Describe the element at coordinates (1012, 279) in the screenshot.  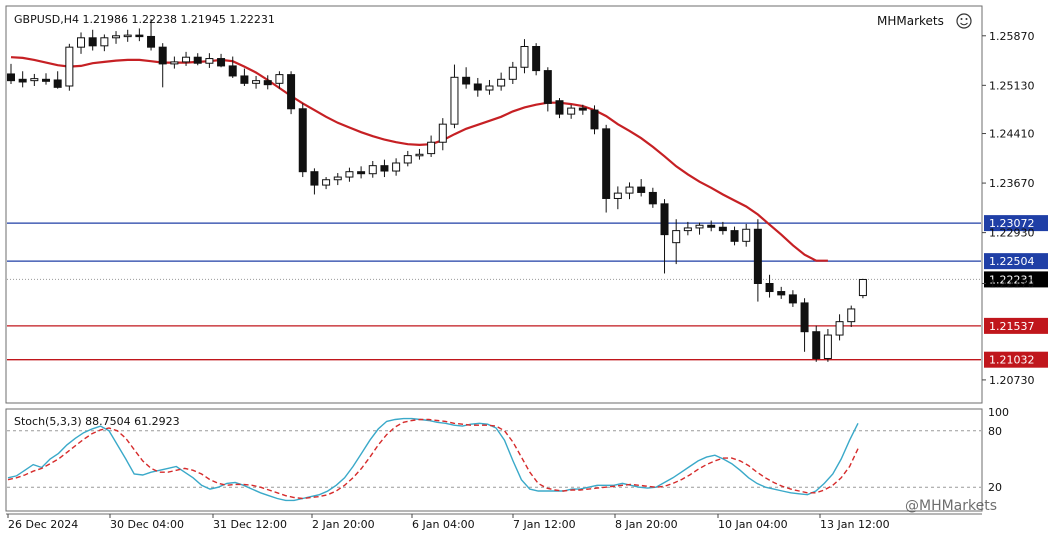
I see `hline-label: 1.22231` at that location.